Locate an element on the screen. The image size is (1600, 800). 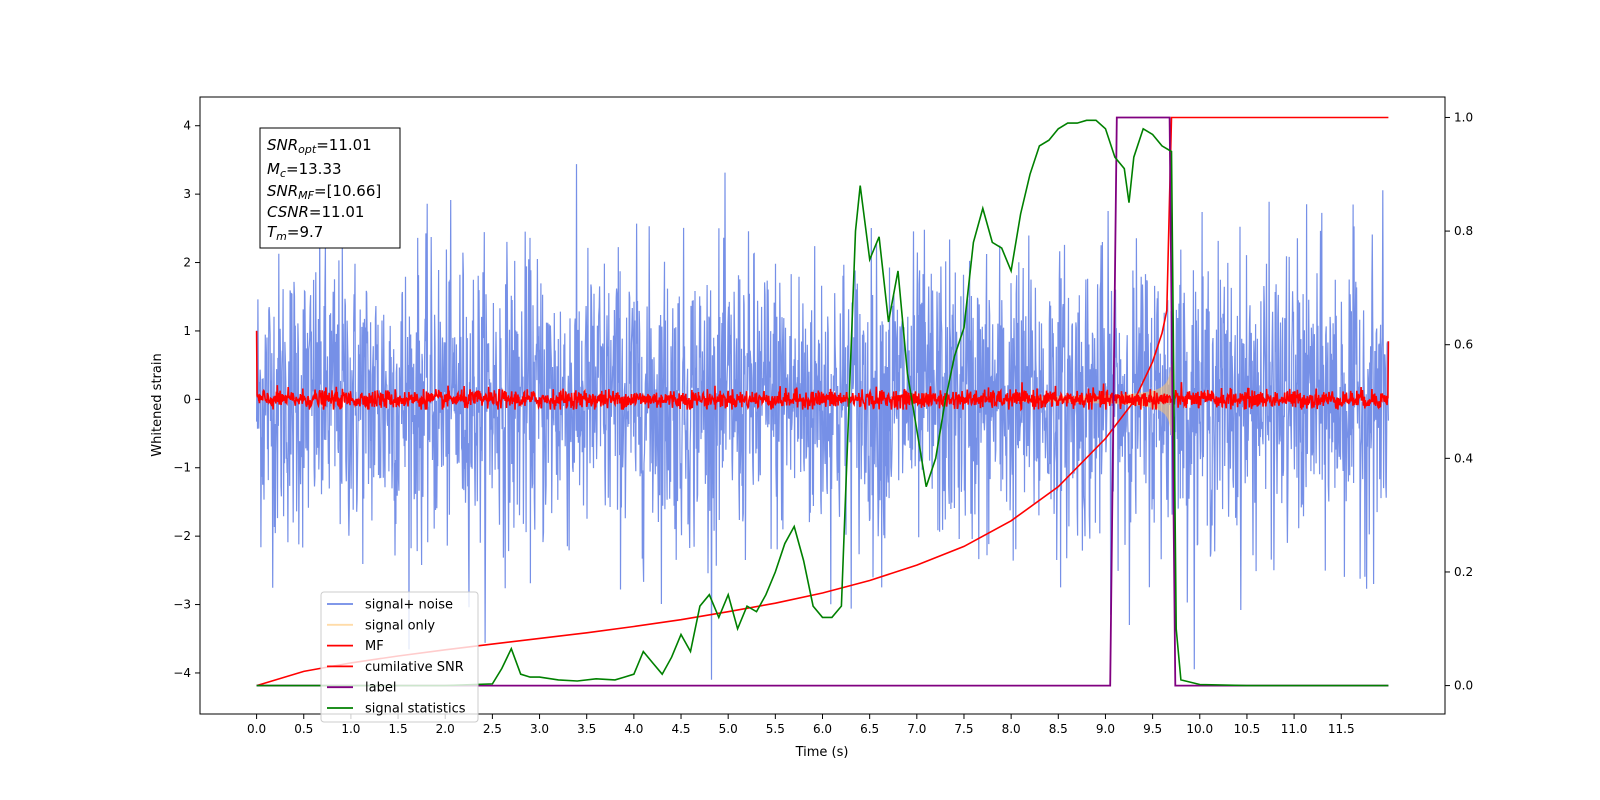
x-tick-label-4: 2.0 is located at coordinates (445, 729).